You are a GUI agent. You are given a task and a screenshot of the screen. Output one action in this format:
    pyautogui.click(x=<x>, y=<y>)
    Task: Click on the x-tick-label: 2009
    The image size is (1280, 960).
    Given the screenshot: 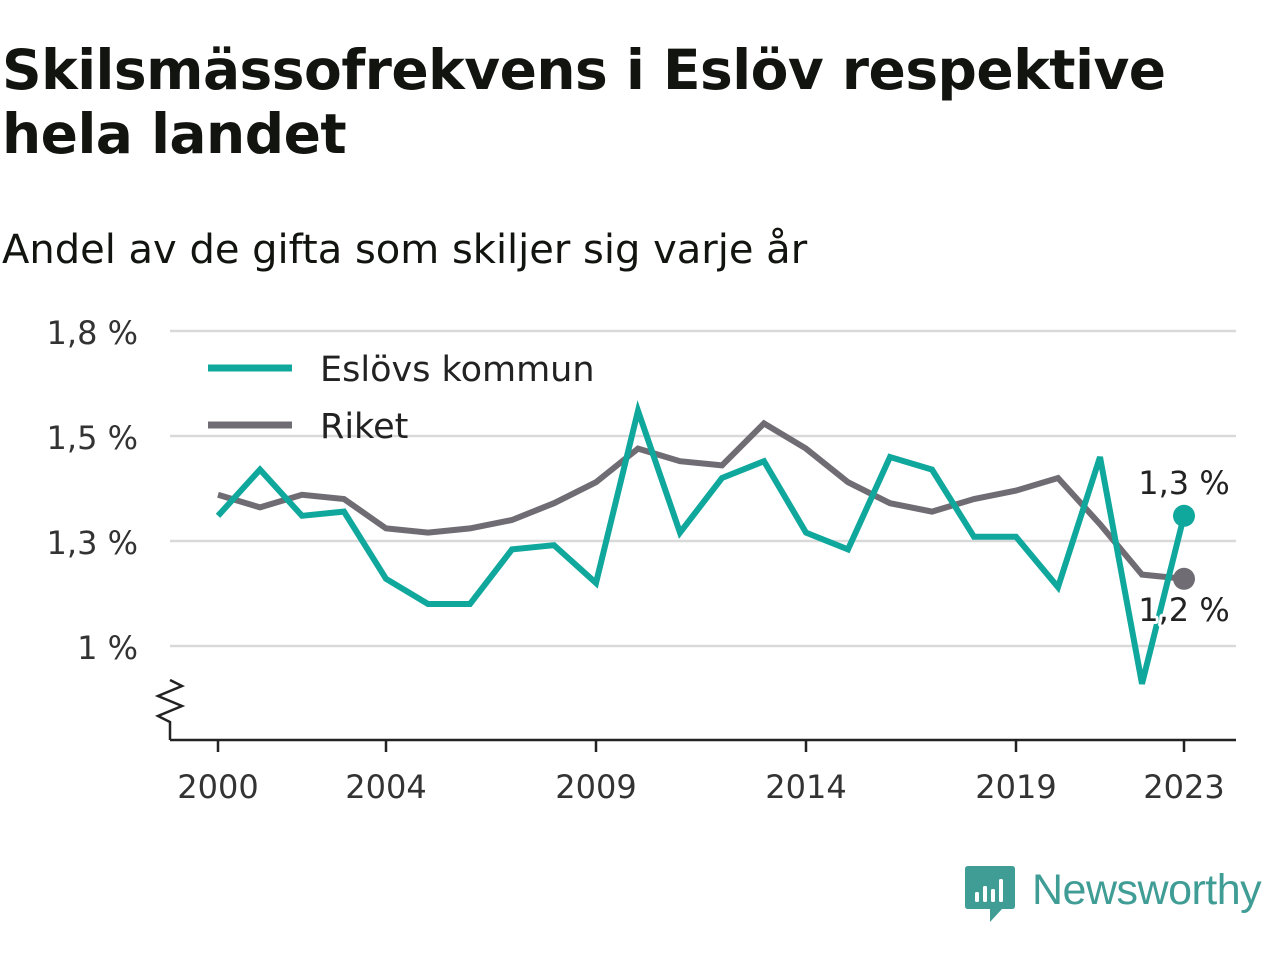 What is the action you would take?
    pyautogui.click(x=595, y=787)
    